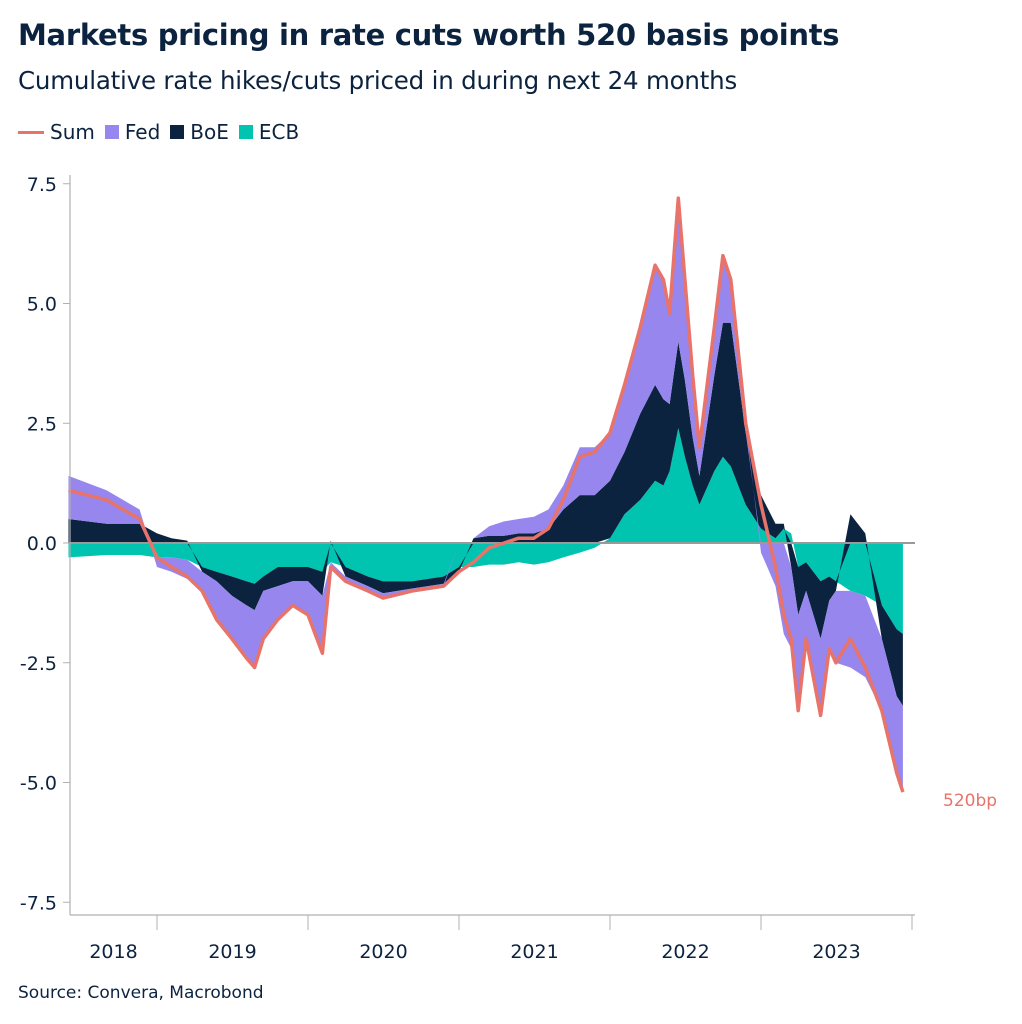 This screenshot has width=1022, height=1024. I want to click on x-tick-label: 2021, so click(534, 952).